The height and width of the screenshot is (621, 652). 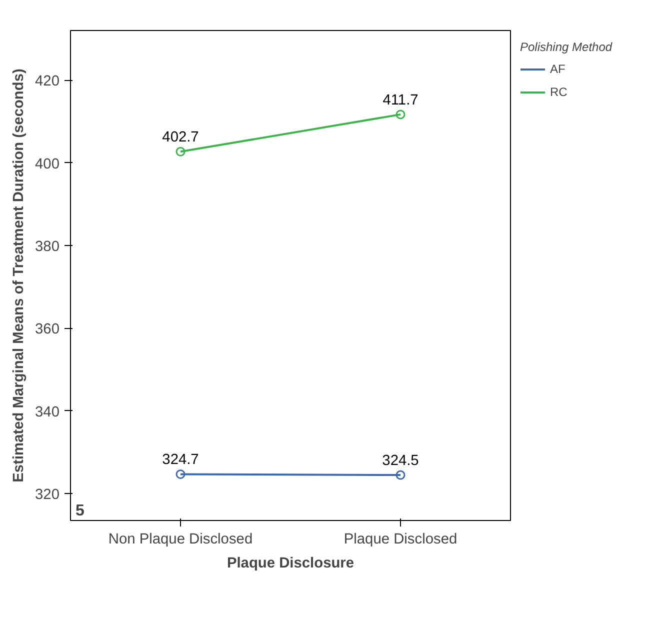 I want to click on y-tick-label: 360, so click(x=47, y=330).